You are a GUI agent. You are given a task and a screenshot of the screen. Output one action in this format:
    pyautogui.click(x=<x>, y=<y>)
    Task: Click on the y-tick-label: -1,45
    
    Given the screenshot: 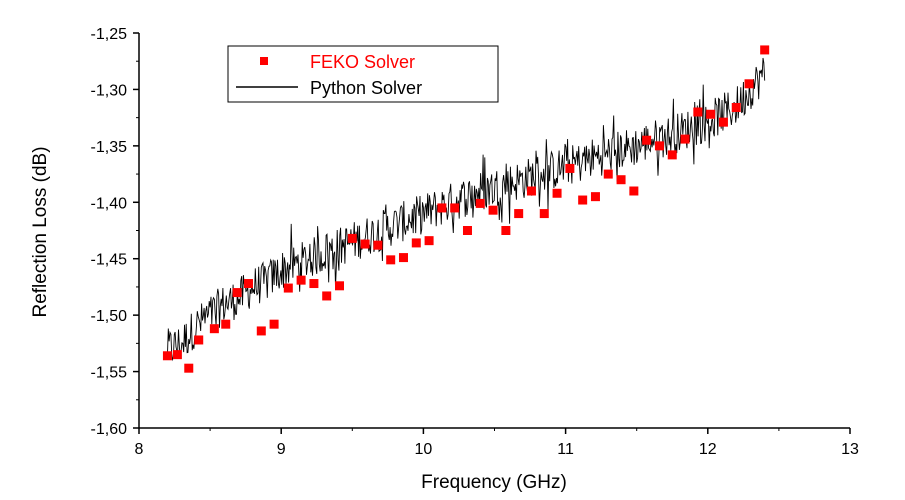 What is the action you would take?
    pyautogui.click(x=109, y=260)
    